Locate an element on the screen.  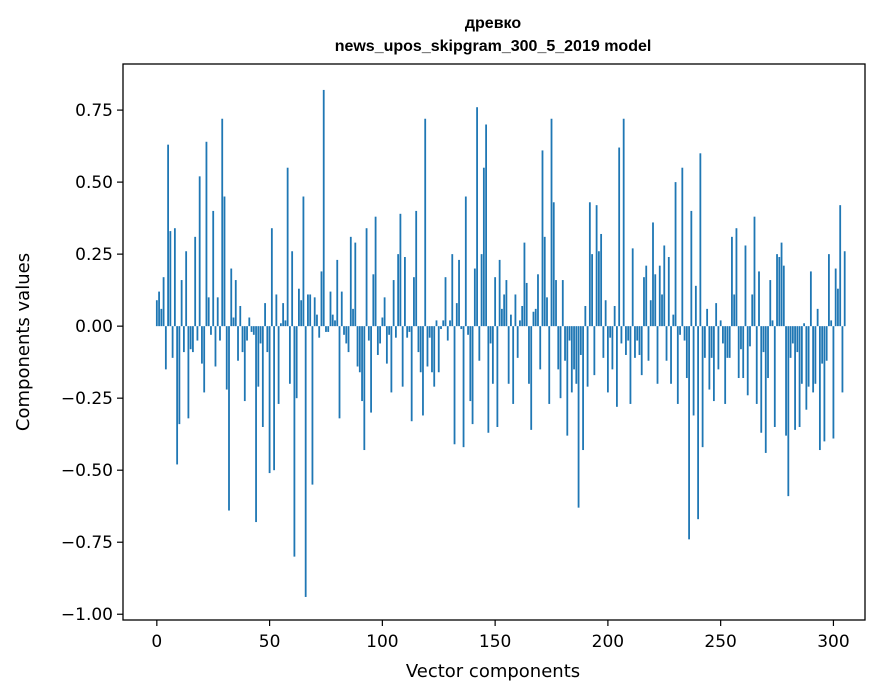
x-axis-label: Vector components is located at coordinates (493, 671).